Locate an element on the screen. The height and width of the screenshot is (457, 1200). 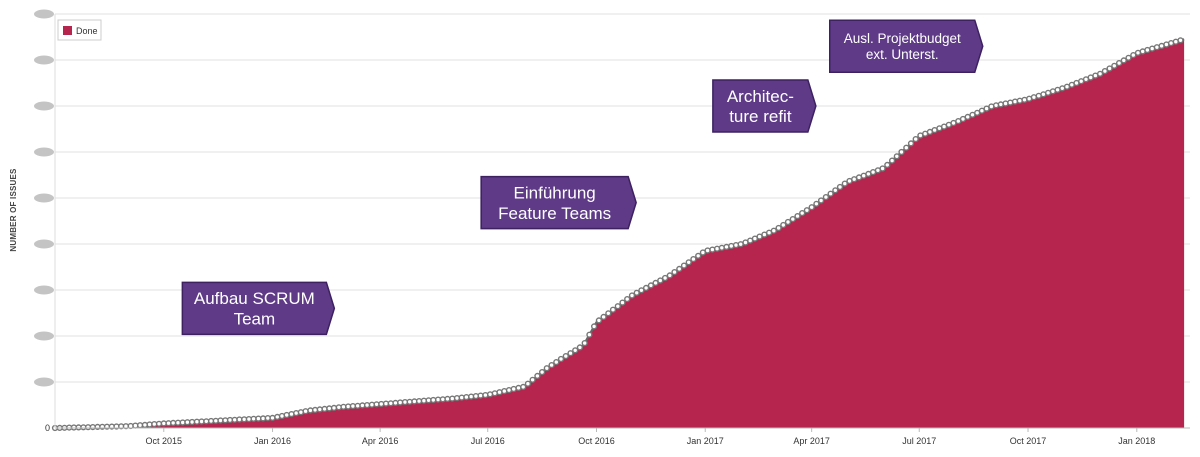
x-tick-label: Jan 2017 is located at coordinates (705, 441).